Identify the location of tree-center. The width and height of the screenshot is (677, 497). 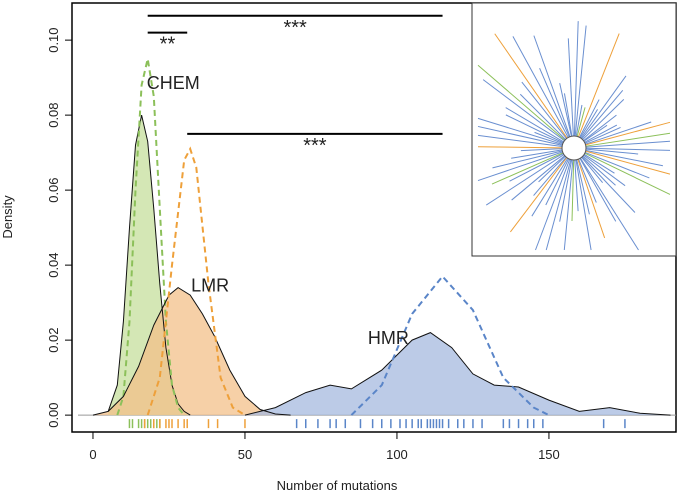
(574, 148).